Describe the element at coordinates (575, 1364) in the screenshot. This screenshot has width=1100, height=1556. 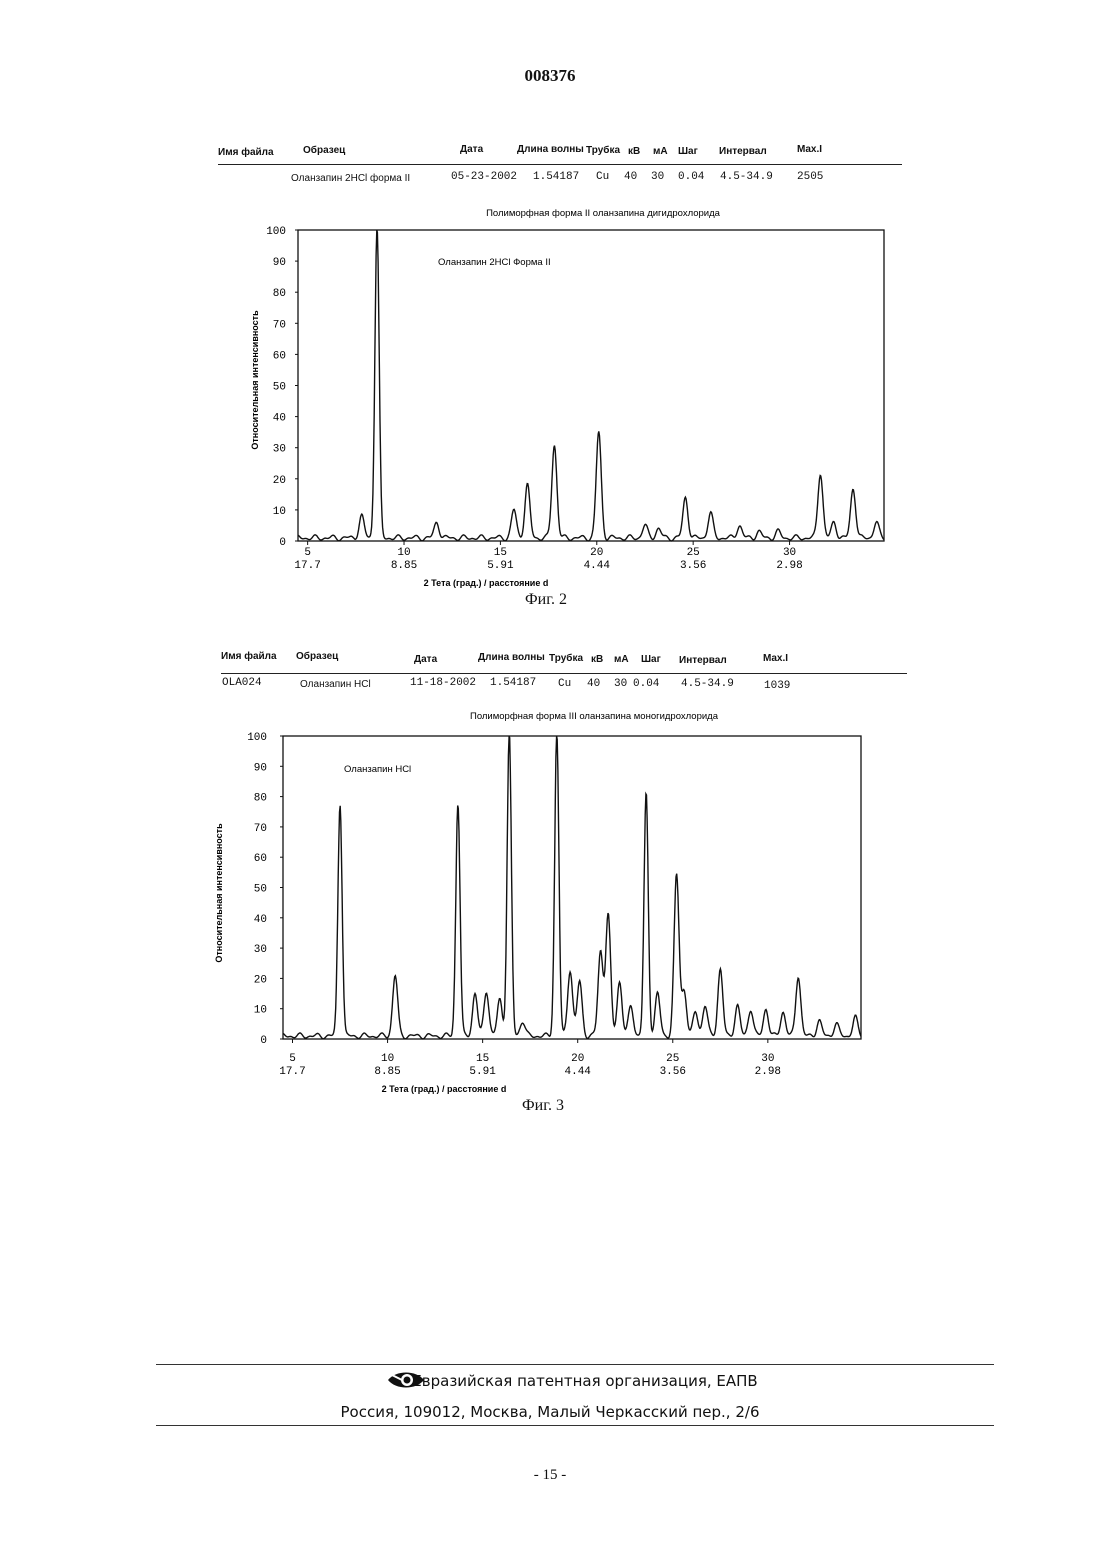
I see `footer-top-rule` at that location.